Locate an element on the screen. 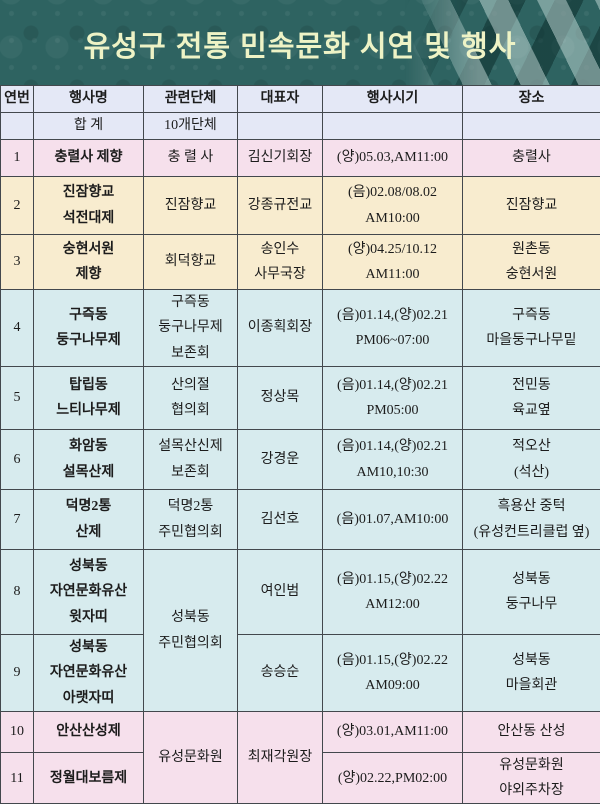 The height and width of the screenshot is (804, 600). cell-schedule: (음)01.15,(양)02.22 AM12:00 is located at coordinates (393, 592).